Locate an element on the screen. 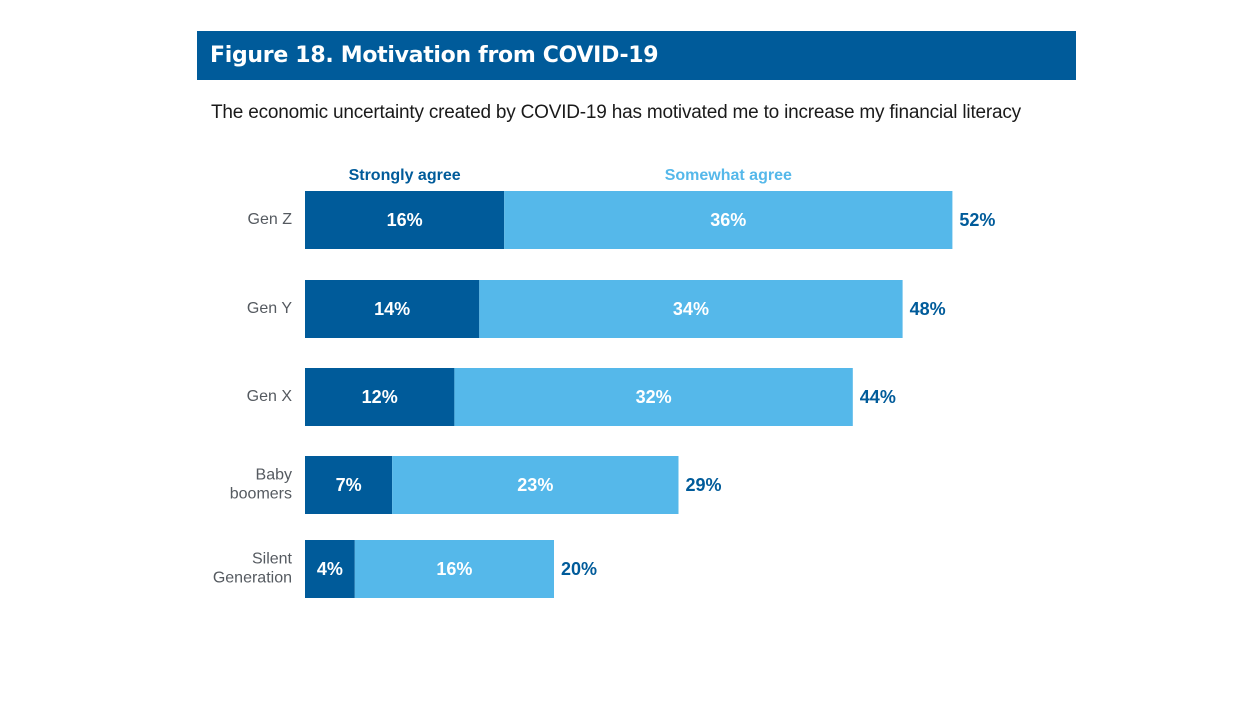 This screenshot has height=708, width=1256. legend-label-strongly-agree: Strongly agree is located at coordinates (405, 175).